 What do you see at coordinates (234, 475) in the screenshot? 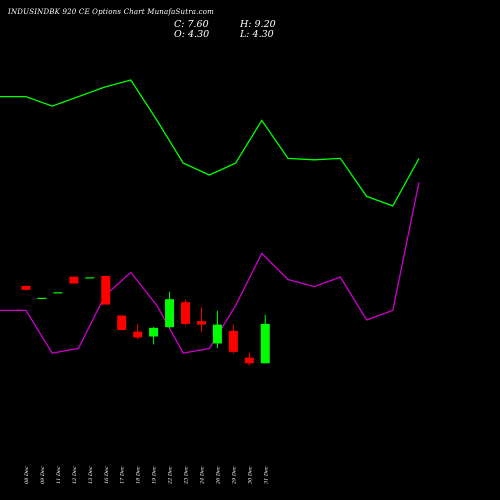
I see `x-tick-label: 29 Dec` at bounding box center [234, 475].